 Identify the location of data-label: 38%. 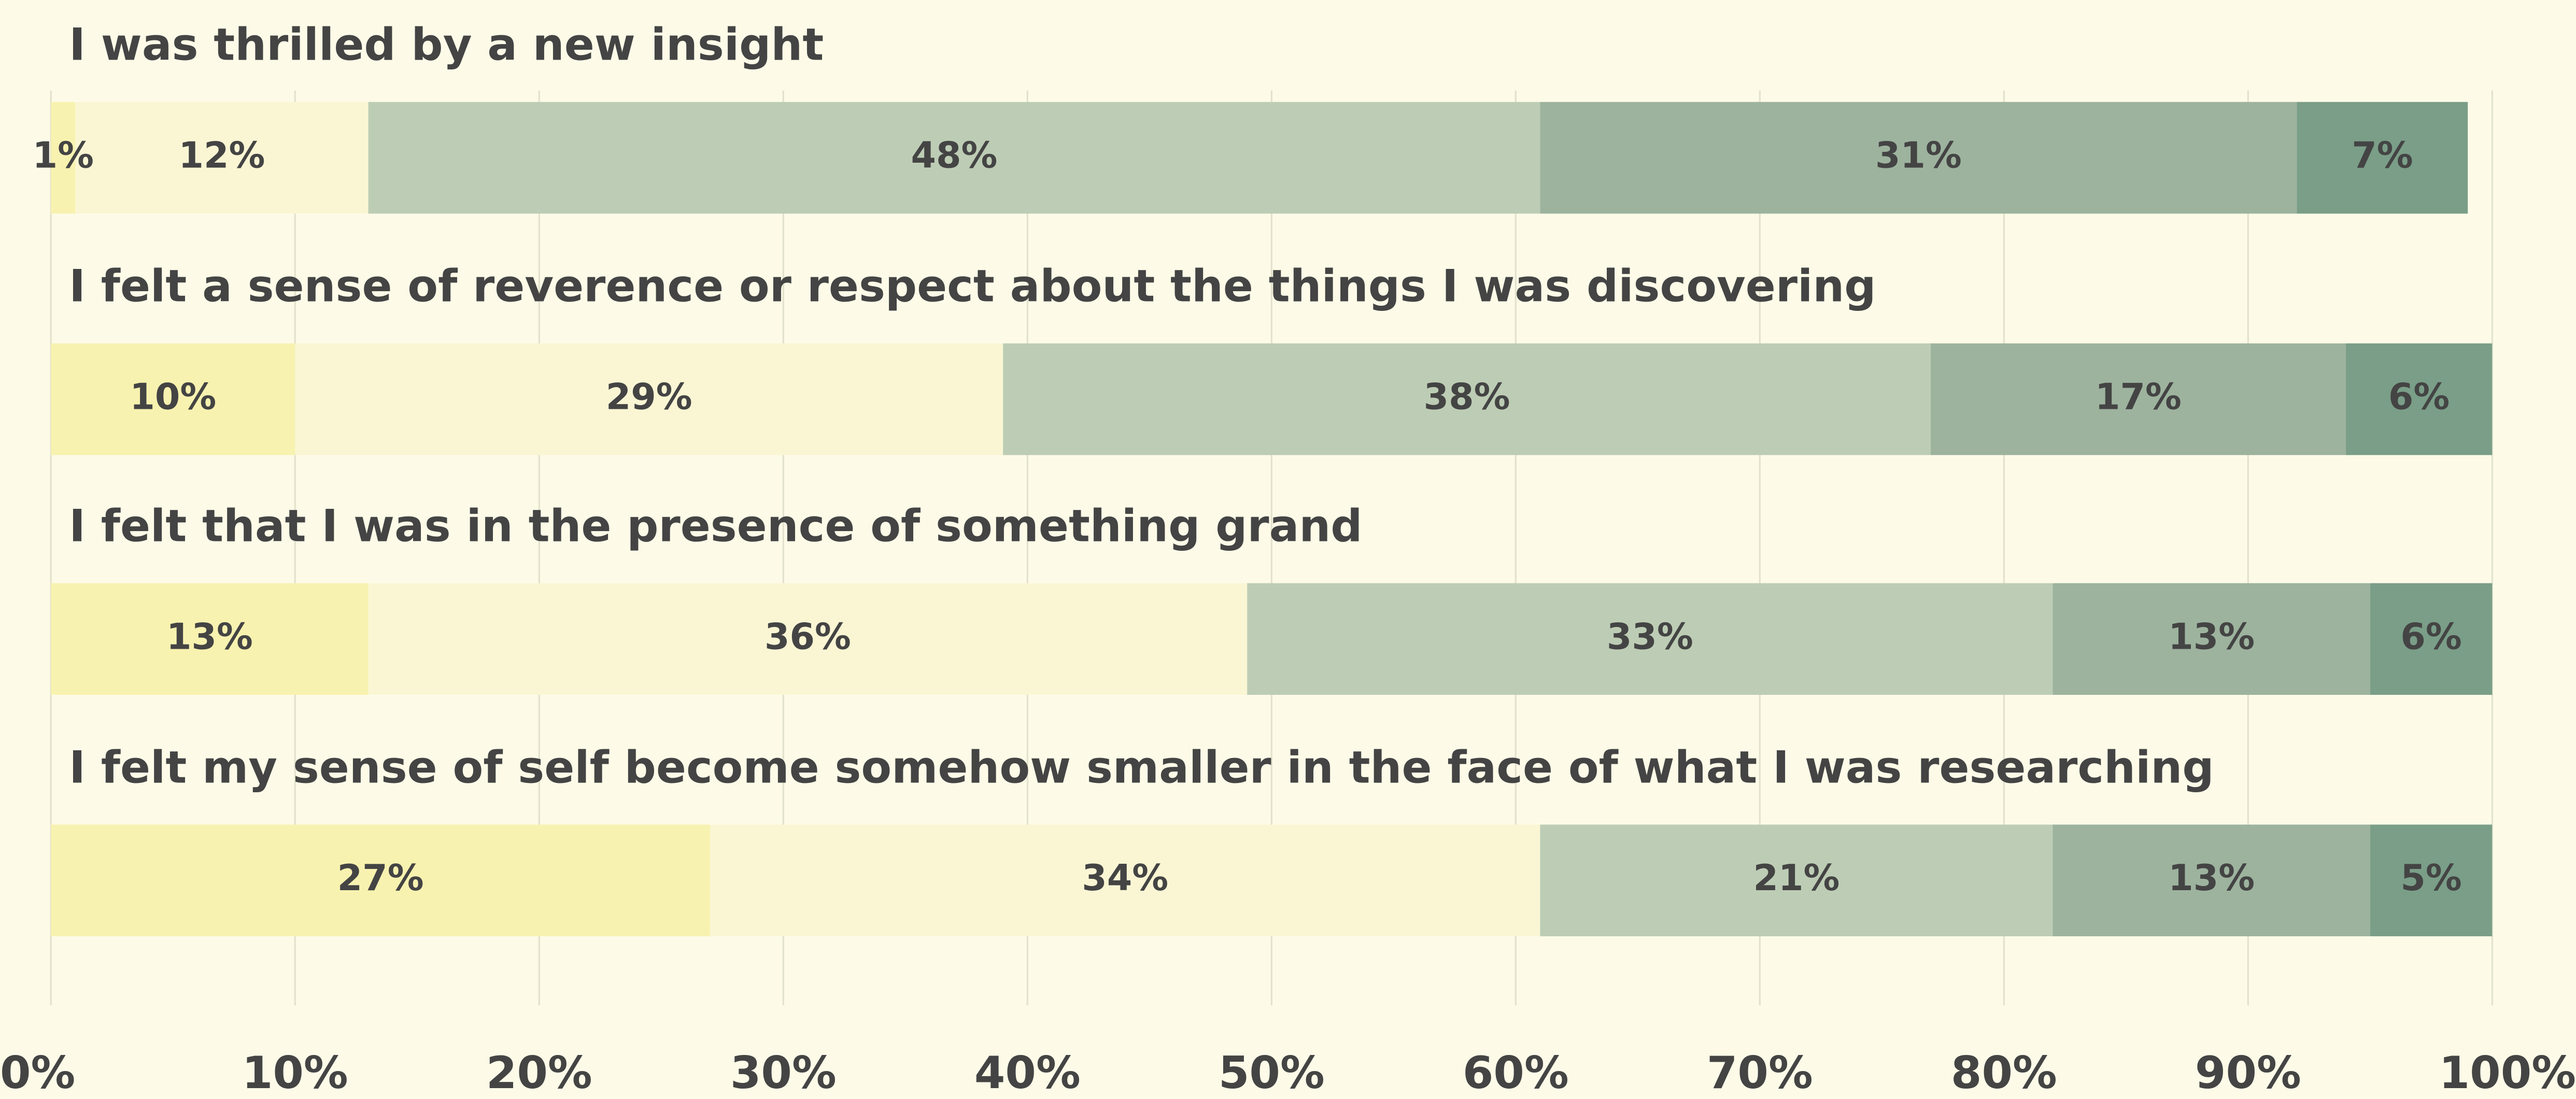
(1467, 397).